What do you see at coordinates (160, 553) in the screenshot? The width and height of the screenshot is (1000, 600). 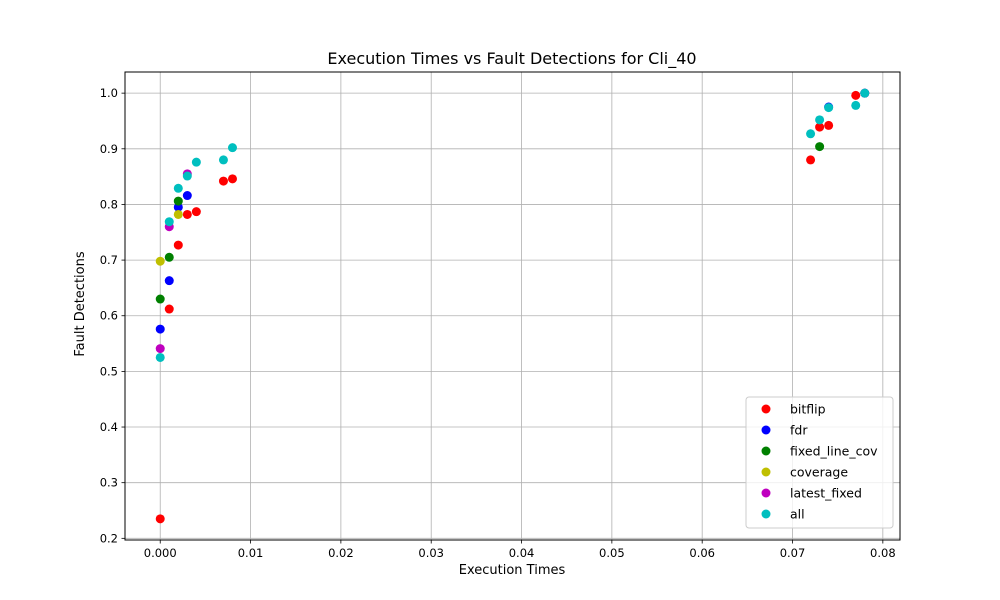 I see `x-tick-label: 0.000` at bounding box center [160, 553].